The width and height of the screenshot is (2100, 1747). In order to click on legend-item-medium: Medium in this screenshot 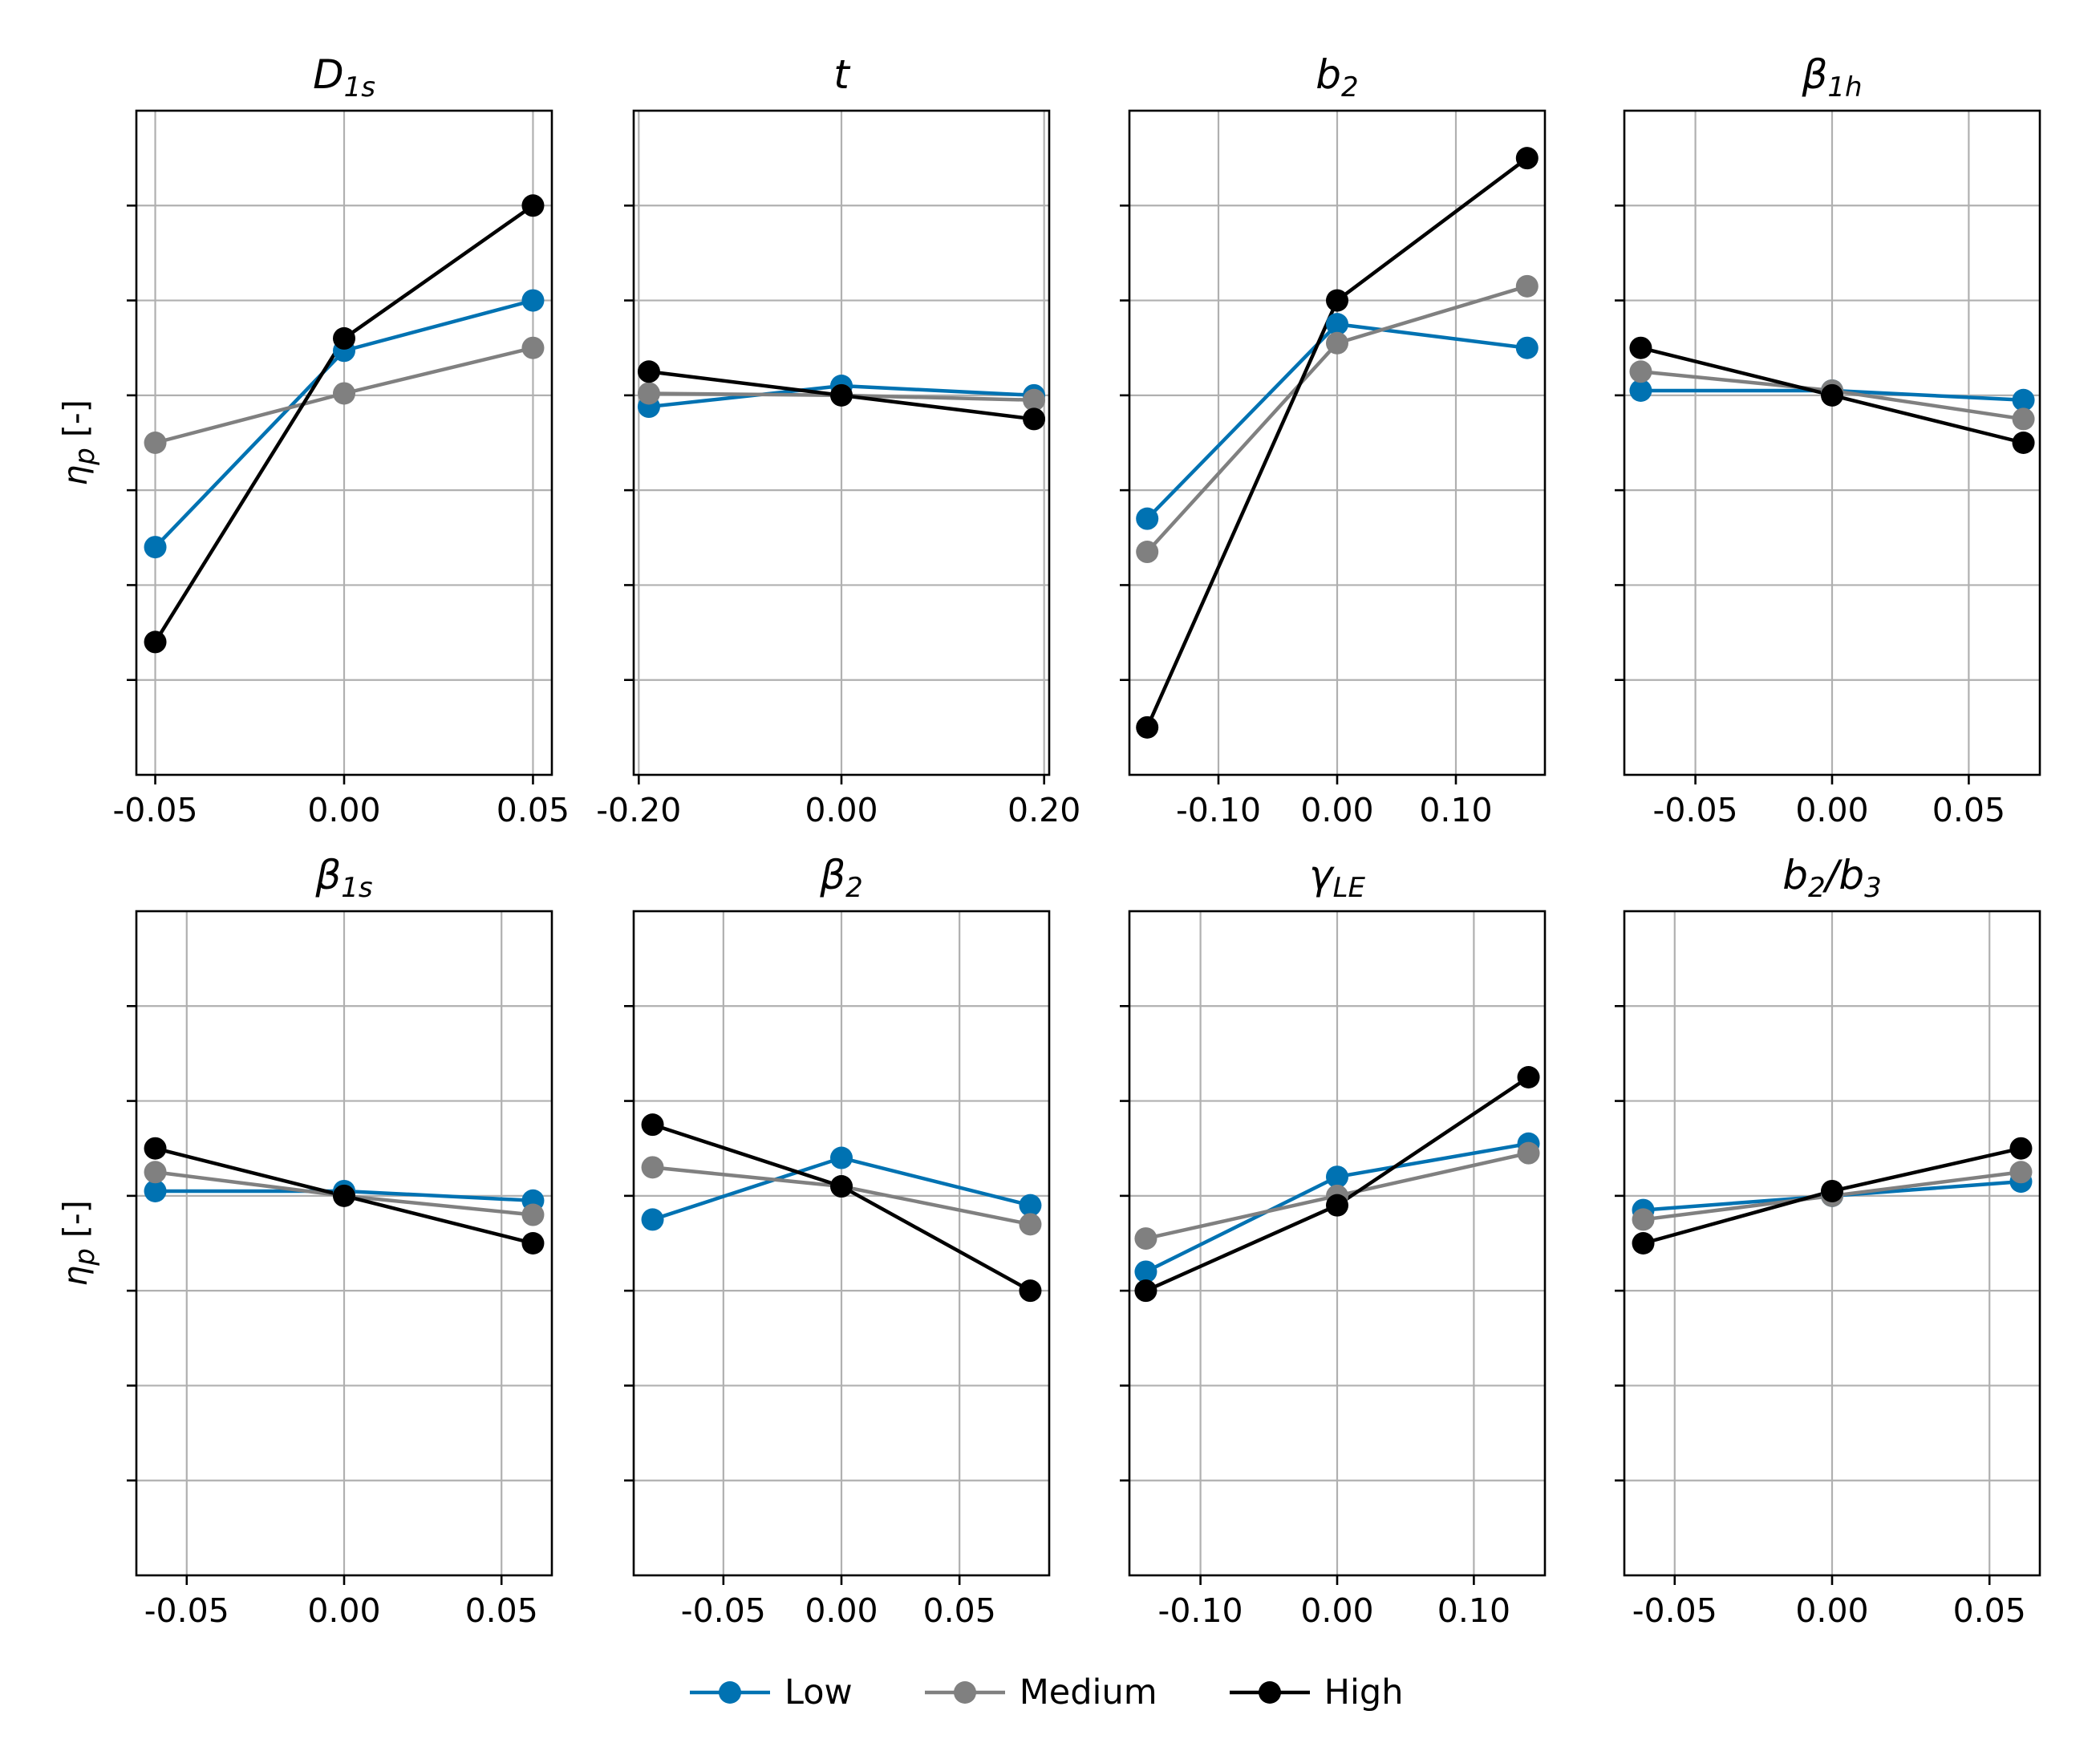, I will do `click(1040, 1693)`.